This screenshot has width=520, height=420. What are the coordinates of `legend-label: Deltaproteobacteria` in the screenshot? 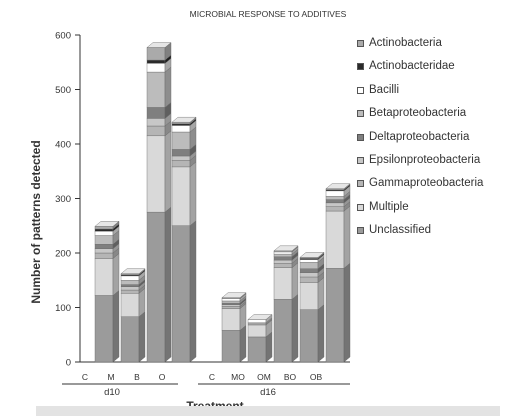 It's located at (419, 136).